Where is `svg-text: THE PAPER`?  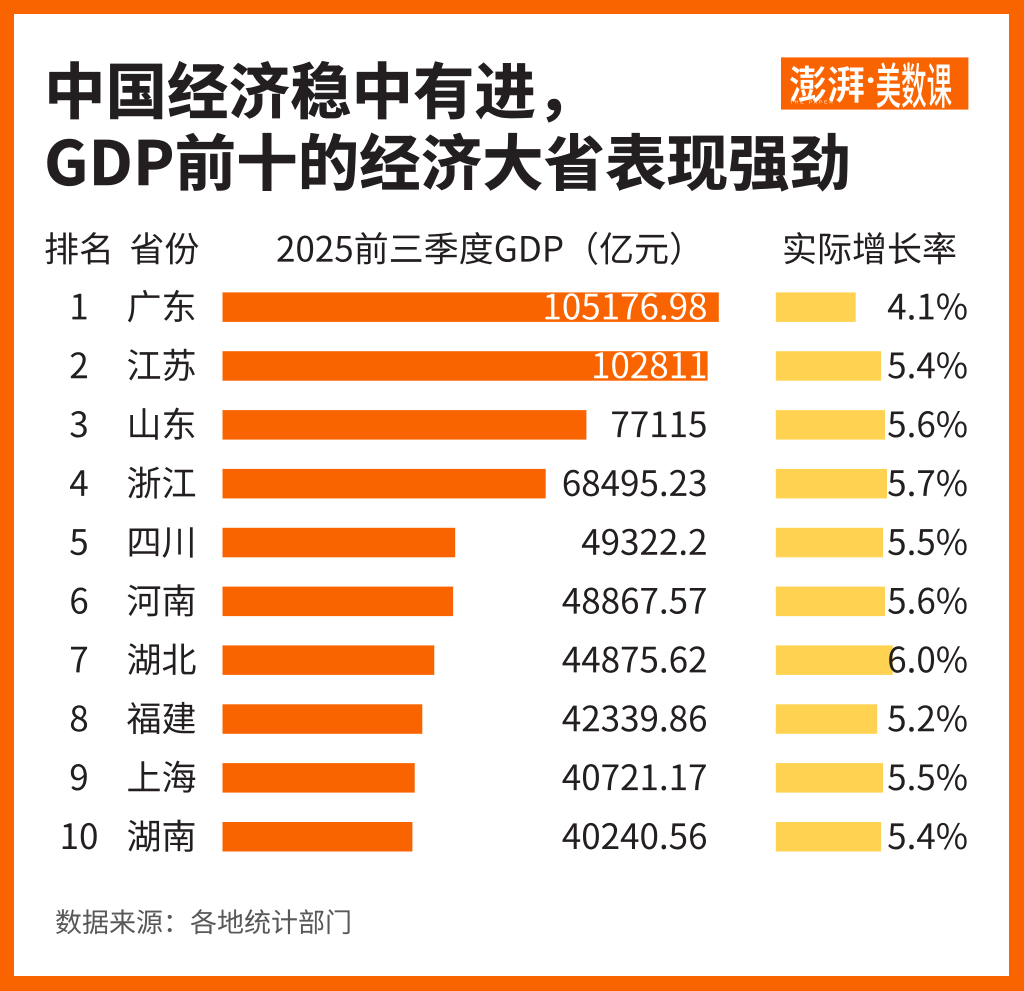
svg-text: THE PAPER is located at coordinates (812, 103).